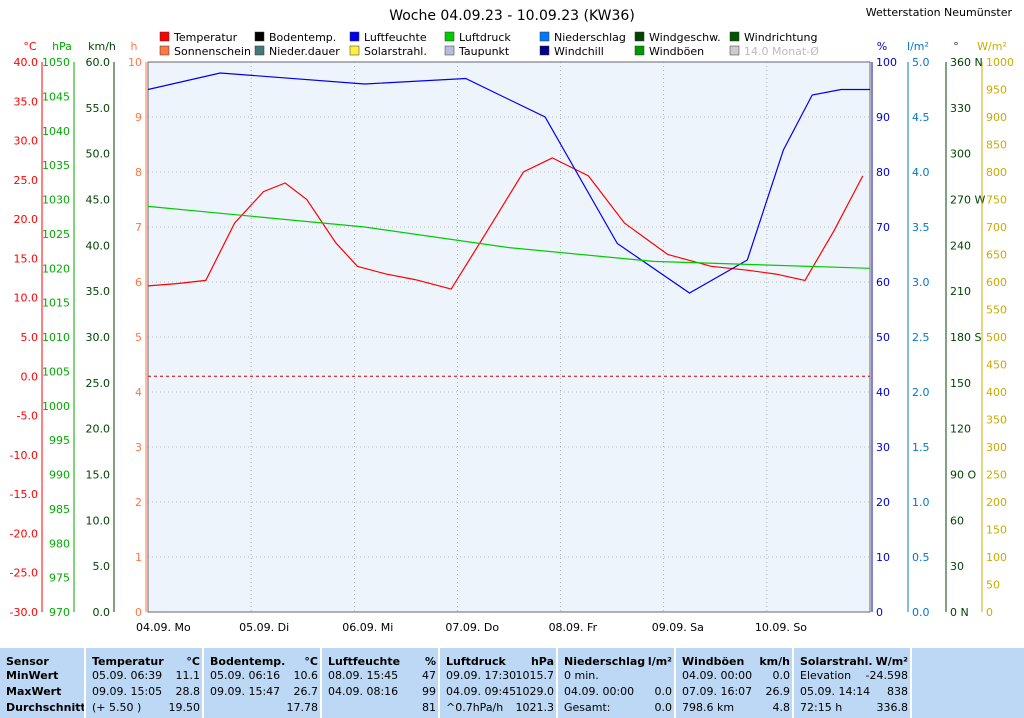  I want to click on table-cell-when: Gesamt:, so click(587, 707).